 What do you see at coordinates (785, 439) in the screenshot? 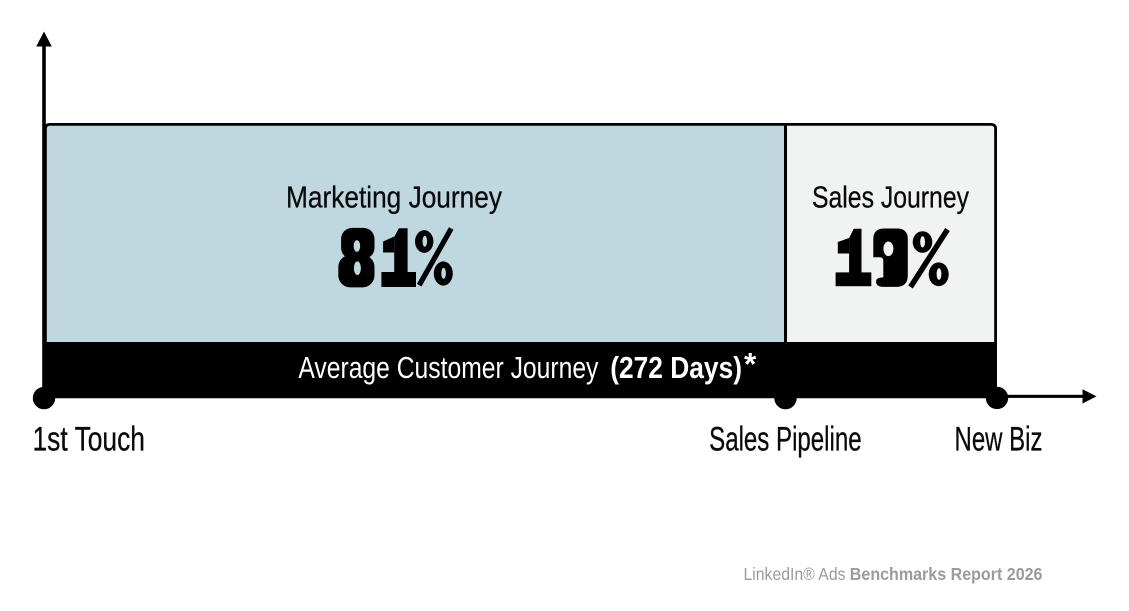
I see `svg-text: Sales Pipeline` at bounding box center [785, 439].